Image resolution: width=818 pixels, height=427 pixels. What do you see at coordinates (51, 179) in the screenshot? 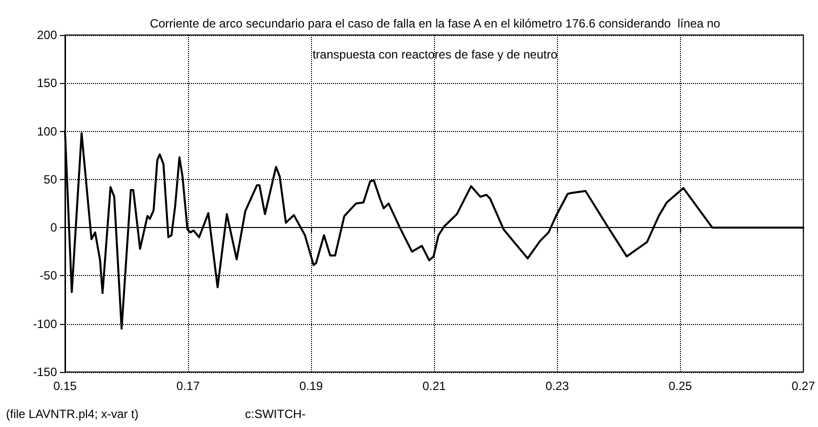
I see `y-tick-label: 50` at bounding box center [51, 179].